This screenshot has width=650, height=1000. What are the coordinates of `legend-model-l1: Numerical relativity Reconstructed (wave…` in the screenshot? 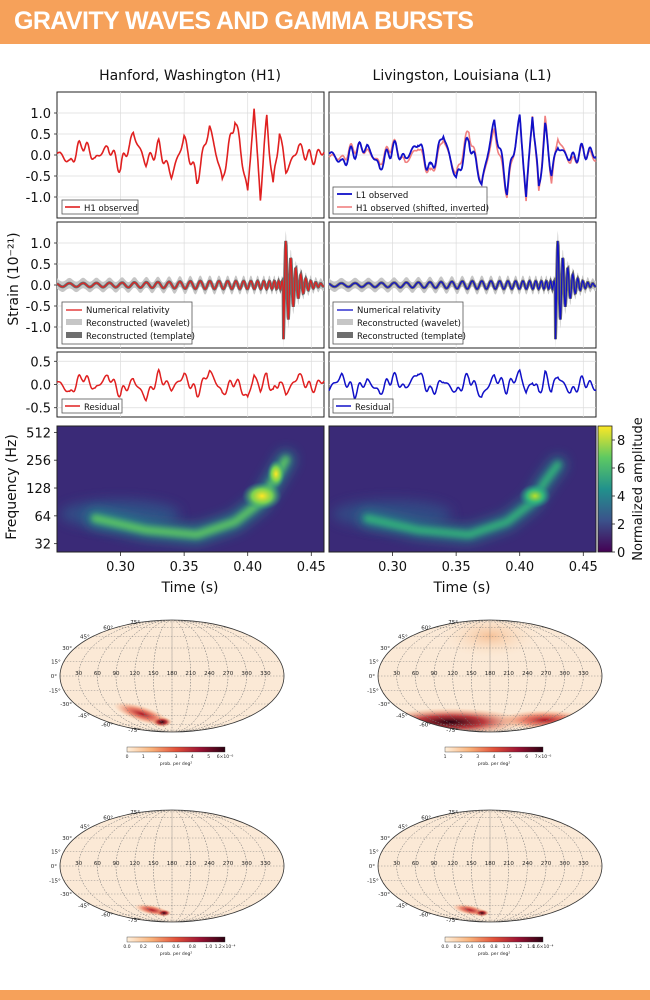 It's located at (399, 323).